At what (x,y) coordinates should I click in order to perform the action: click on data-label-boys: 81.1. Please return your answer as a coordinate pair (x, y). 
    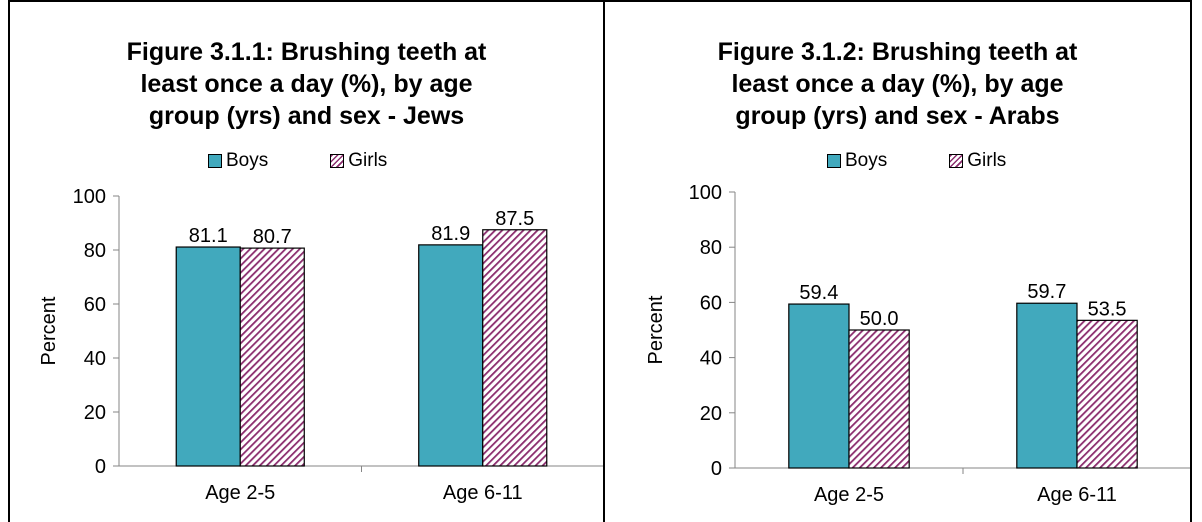
    Looking at the image, I should click on (208, 236).